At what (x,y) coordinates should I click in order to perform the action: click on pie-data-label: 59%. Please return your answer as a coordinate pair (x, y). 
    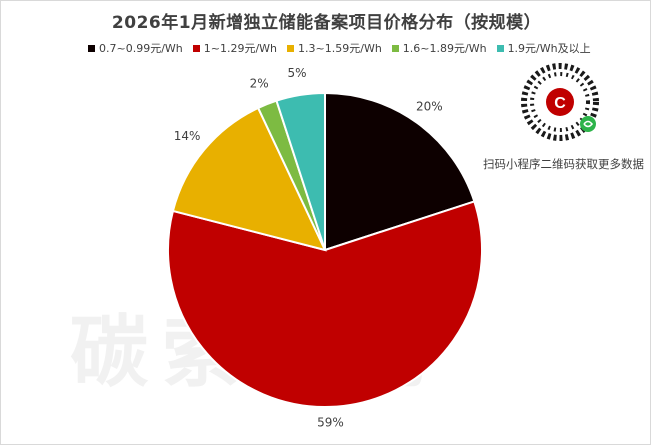
    Looking at the image, I should click on (330, 423).